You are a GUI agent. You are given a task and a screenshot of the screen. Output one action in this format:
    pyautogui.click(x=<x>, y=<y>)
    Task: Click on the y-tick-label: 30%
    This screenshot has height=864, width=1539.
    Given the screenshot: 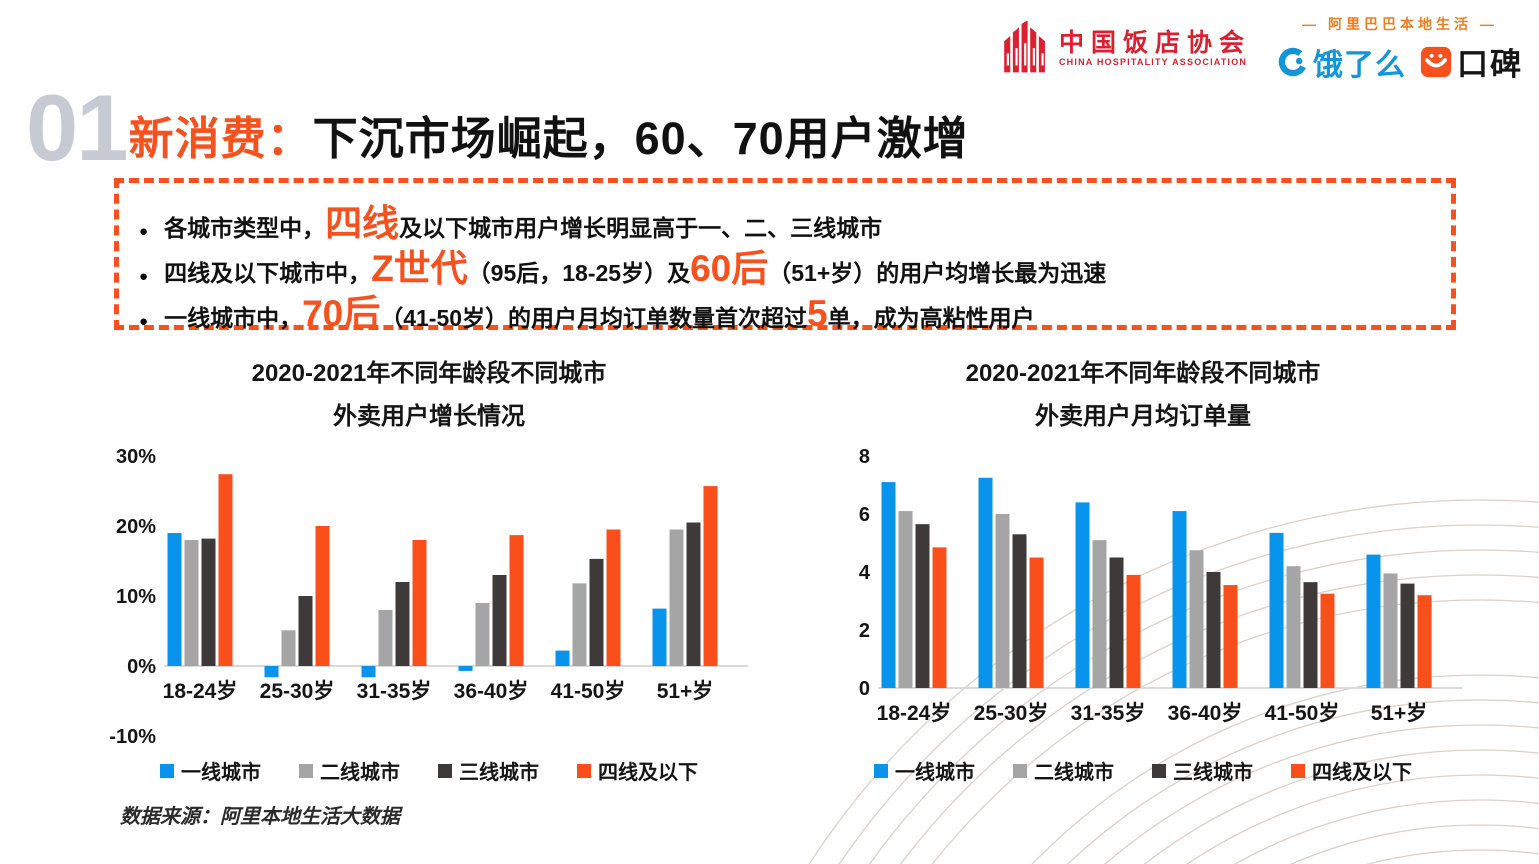 What is the action you would take?
    pyautogui.click(x=136, y=457)
    